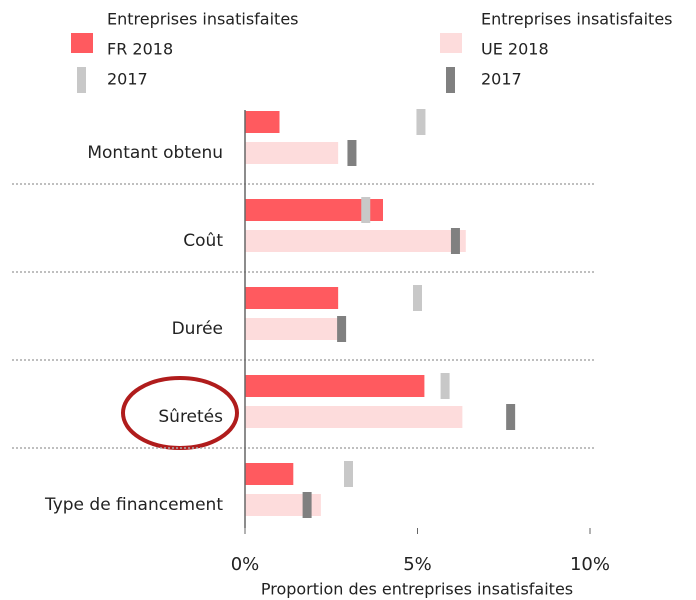 The image size is (696, 600). I want to click on category-label: Coût, so click(203, 241).